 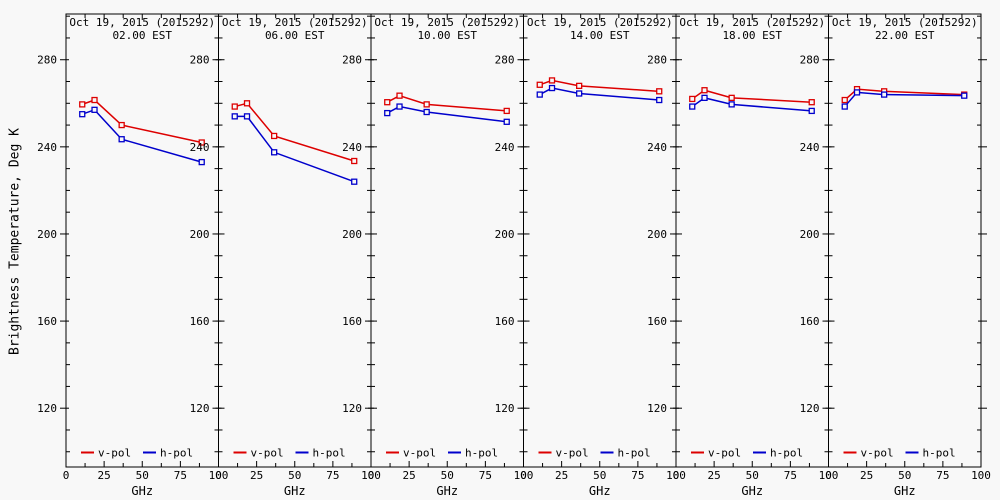 I want to click on panel-subtitle: 22.00 EST, so click(x=905, y=35).